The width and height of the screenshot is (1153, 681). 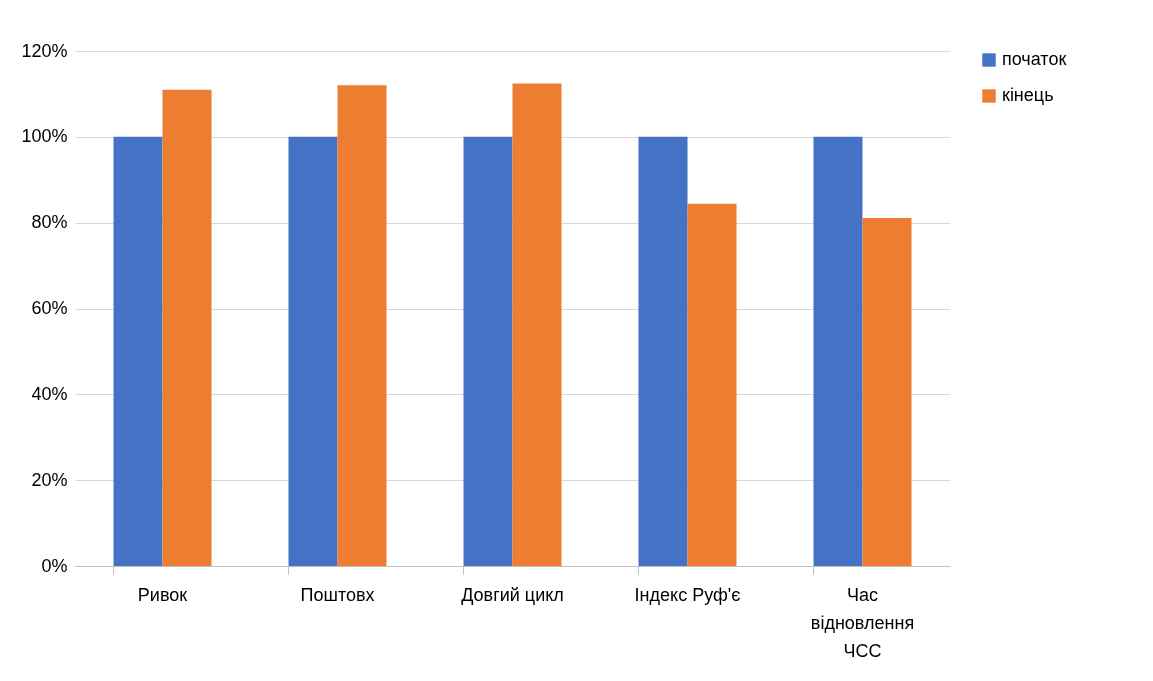 What do you see at coordinates (687, 594) in the screenshot?
I see `x-tick-label: Індекс Руф'є` at bounding box center [687, 594].